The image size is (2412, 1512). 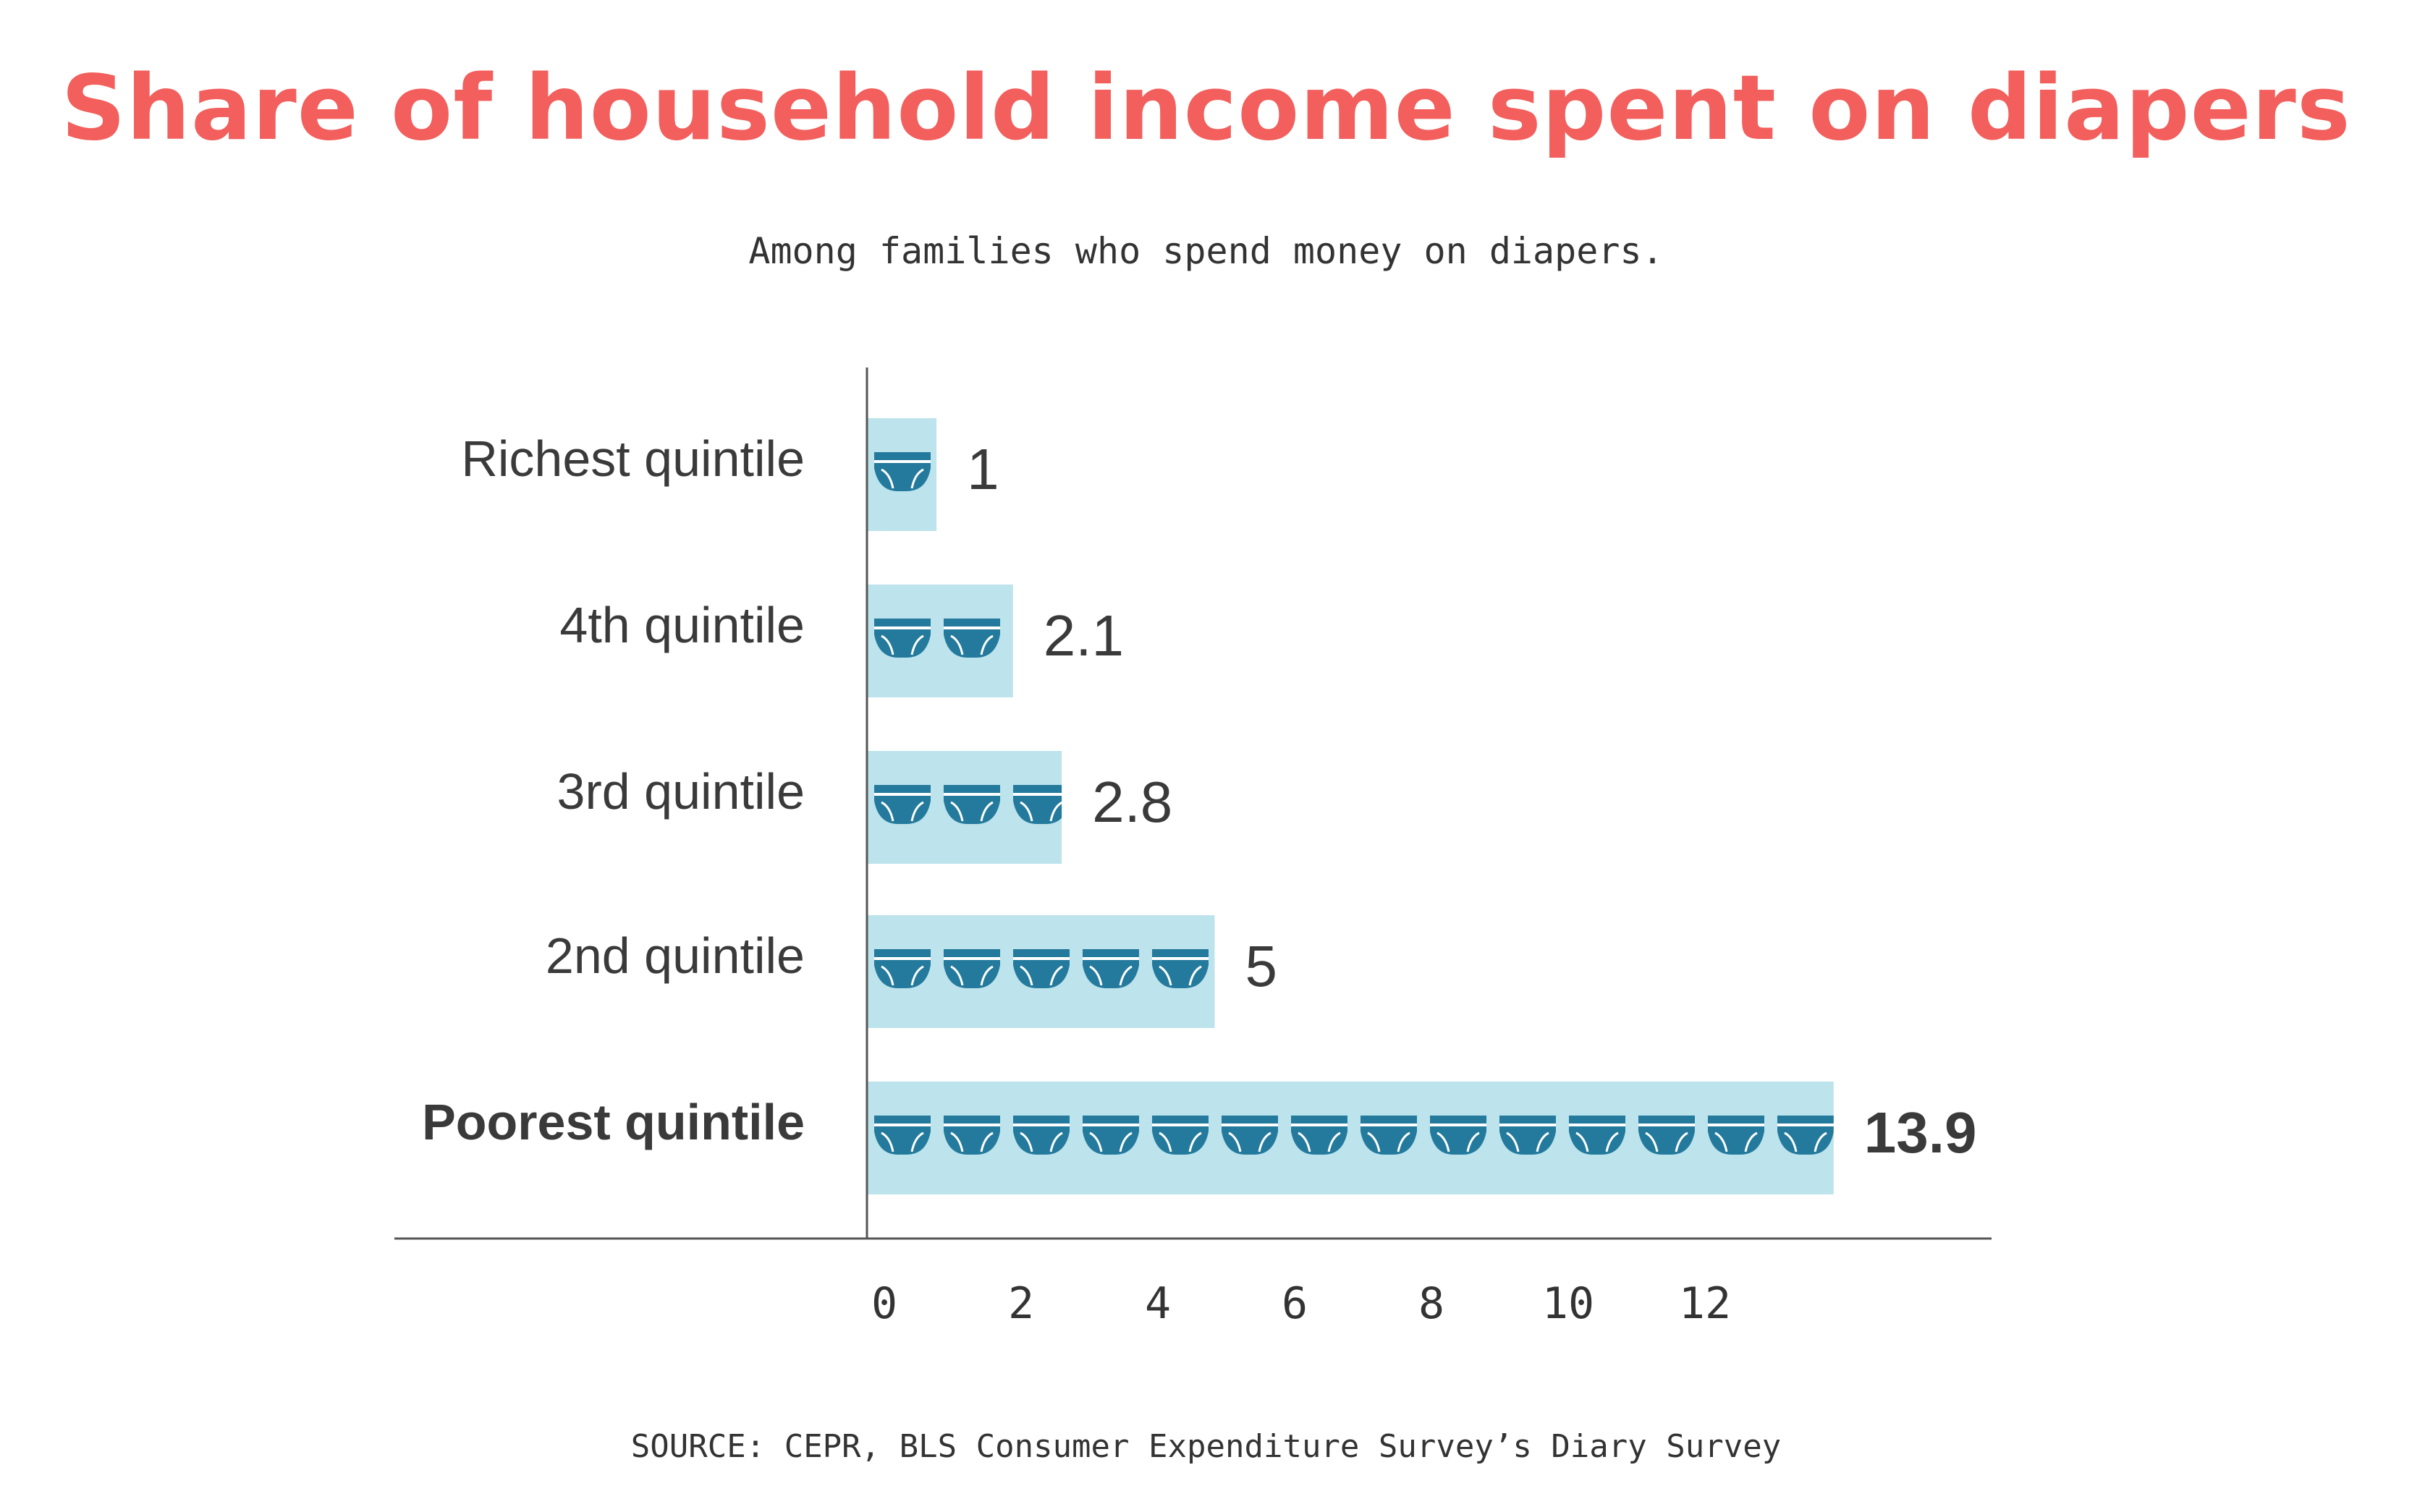 I want to click on x-tick-label: 4, so click(x=1158, y=1303).